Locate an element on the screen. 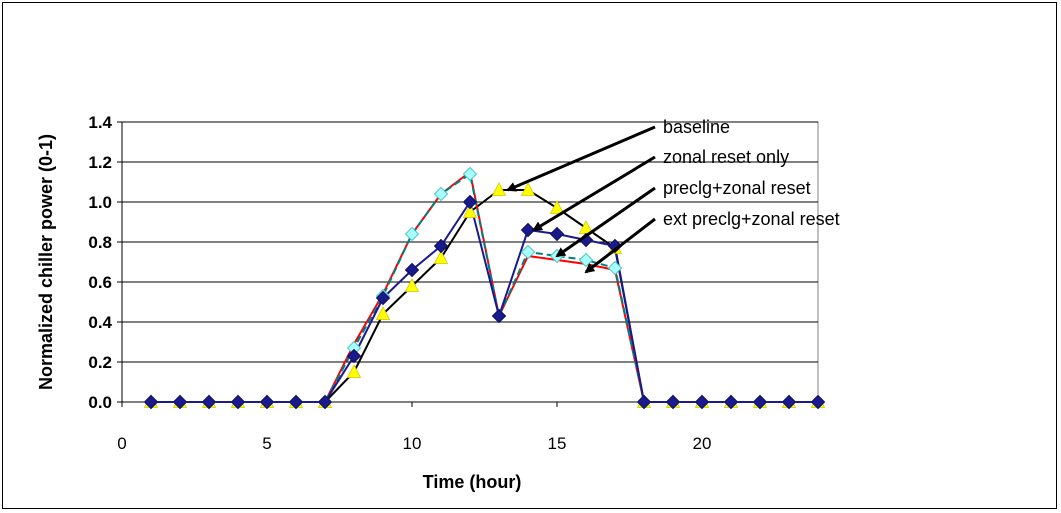 The image size is (1061, 513). x-tick-label: 15 is located at coordinates (557, 443).